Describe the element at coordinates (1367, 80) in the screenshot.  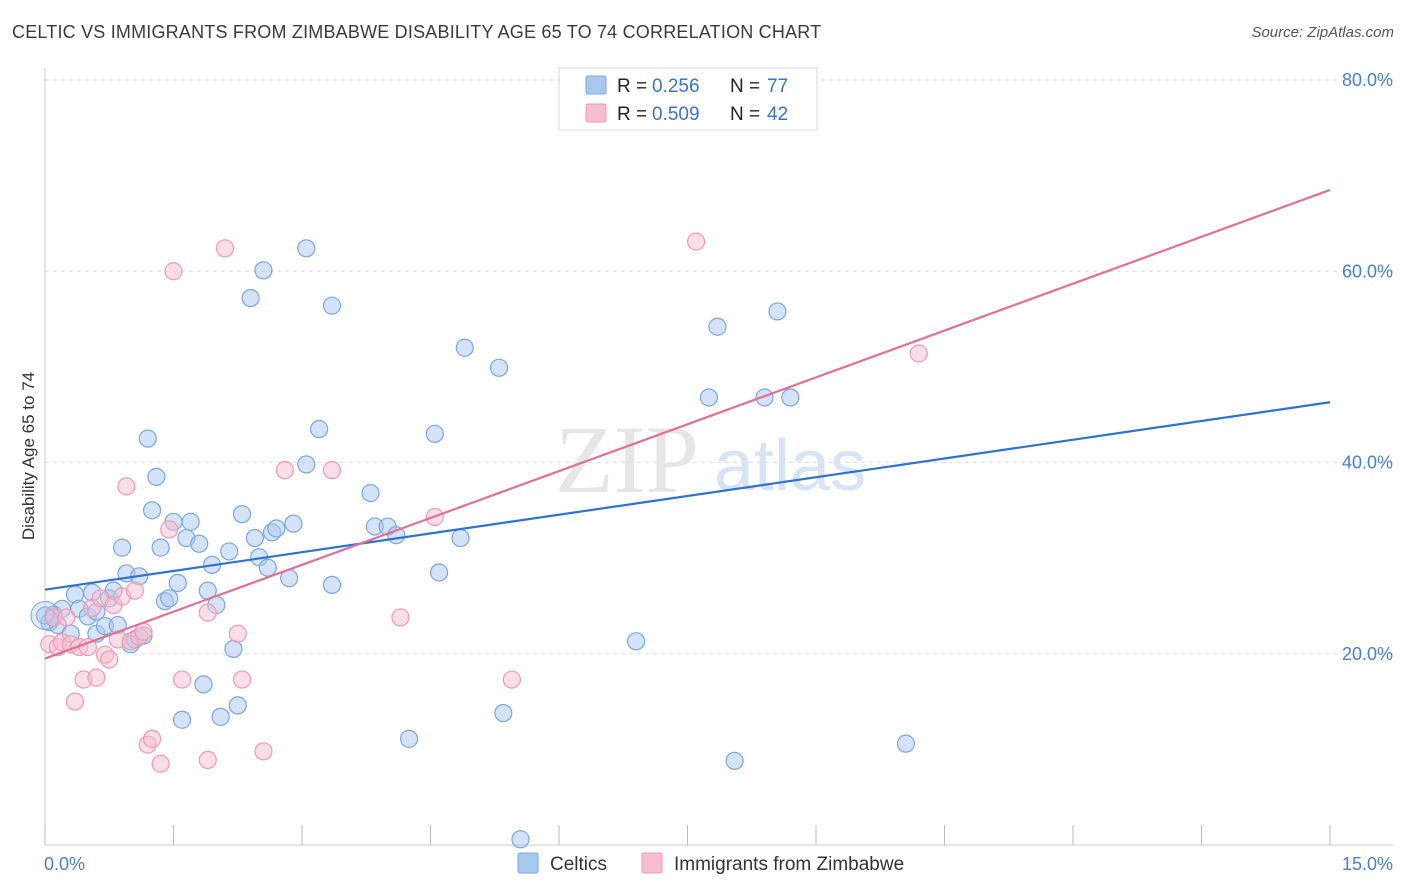
I see `y-tick-label: 80.0%` at that location.